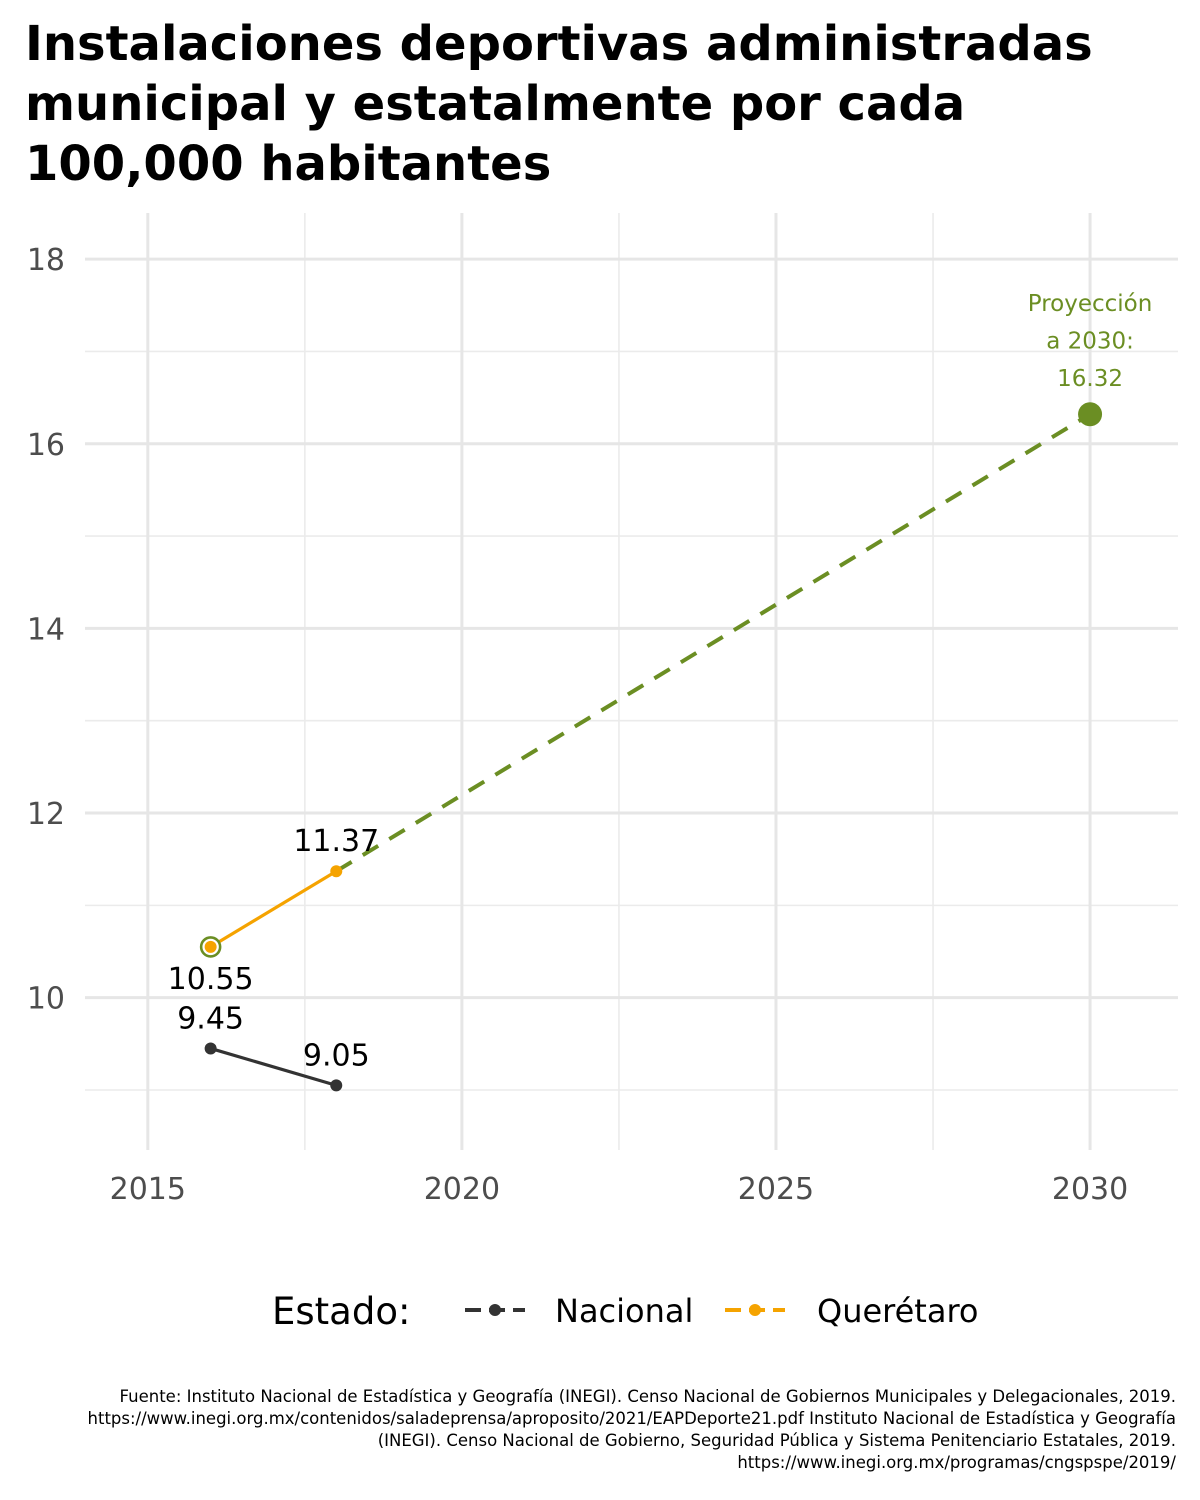 The height and width of the screenshot is (1500, 1200). I want to click on y-axis: 10 12 14 16 18, so click(46, 630).